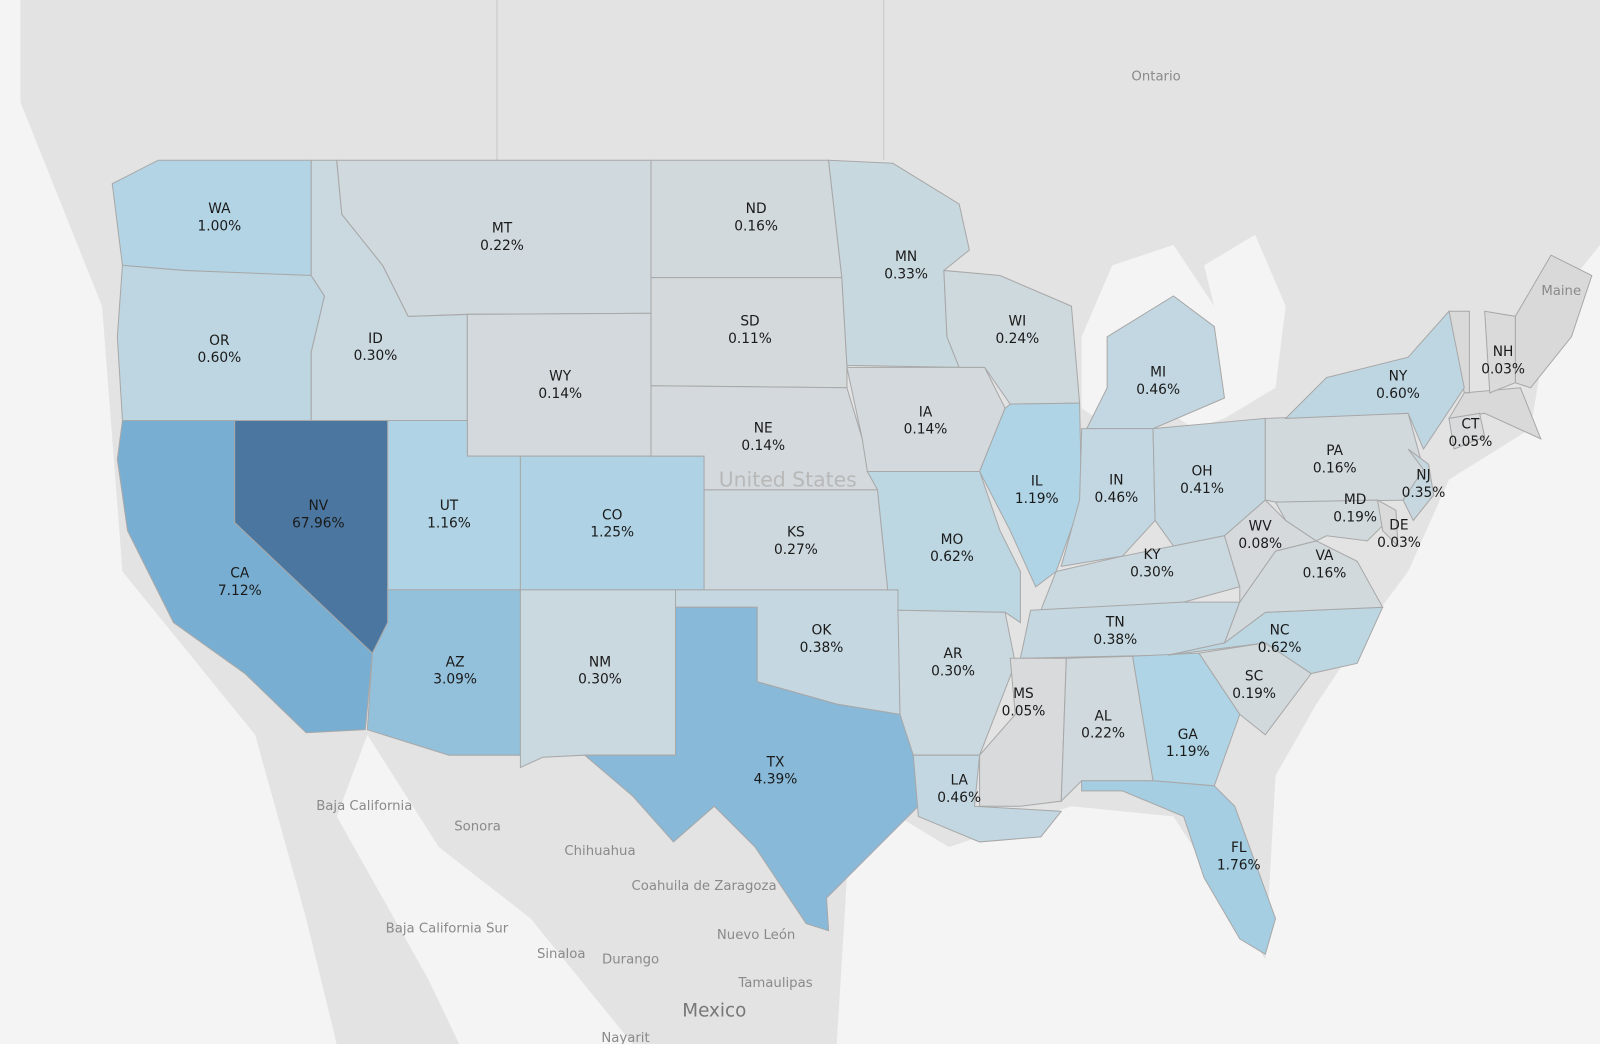 Image resolution: width=1600 pixels, height=1044 pixels. What do you see at coordinates (240, 574) in the screenshot?
I see `state-code: CA` at bounding box center [240, 574].